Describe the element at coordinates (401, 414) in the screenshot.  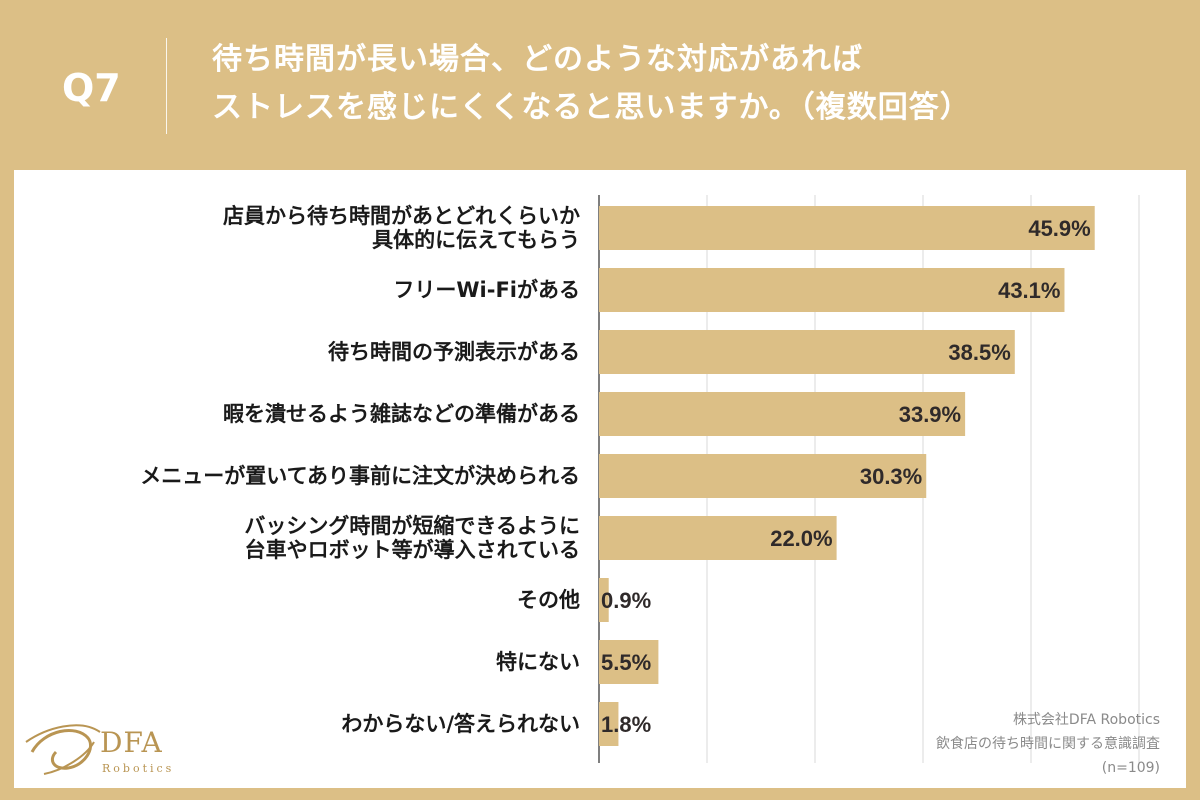
I see `category-label: 暇を潰せるよう雑誌などの準備がある` at that location.